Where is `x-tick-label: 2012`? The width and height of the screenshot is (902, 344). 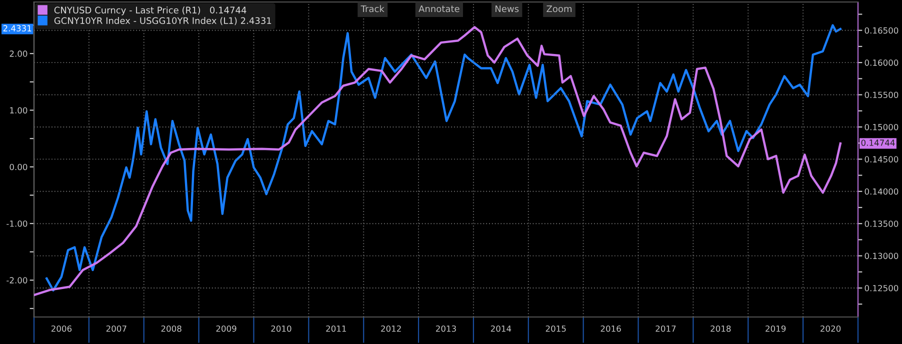
x-tick-label: 2012 is located at coordinates (391, 328).